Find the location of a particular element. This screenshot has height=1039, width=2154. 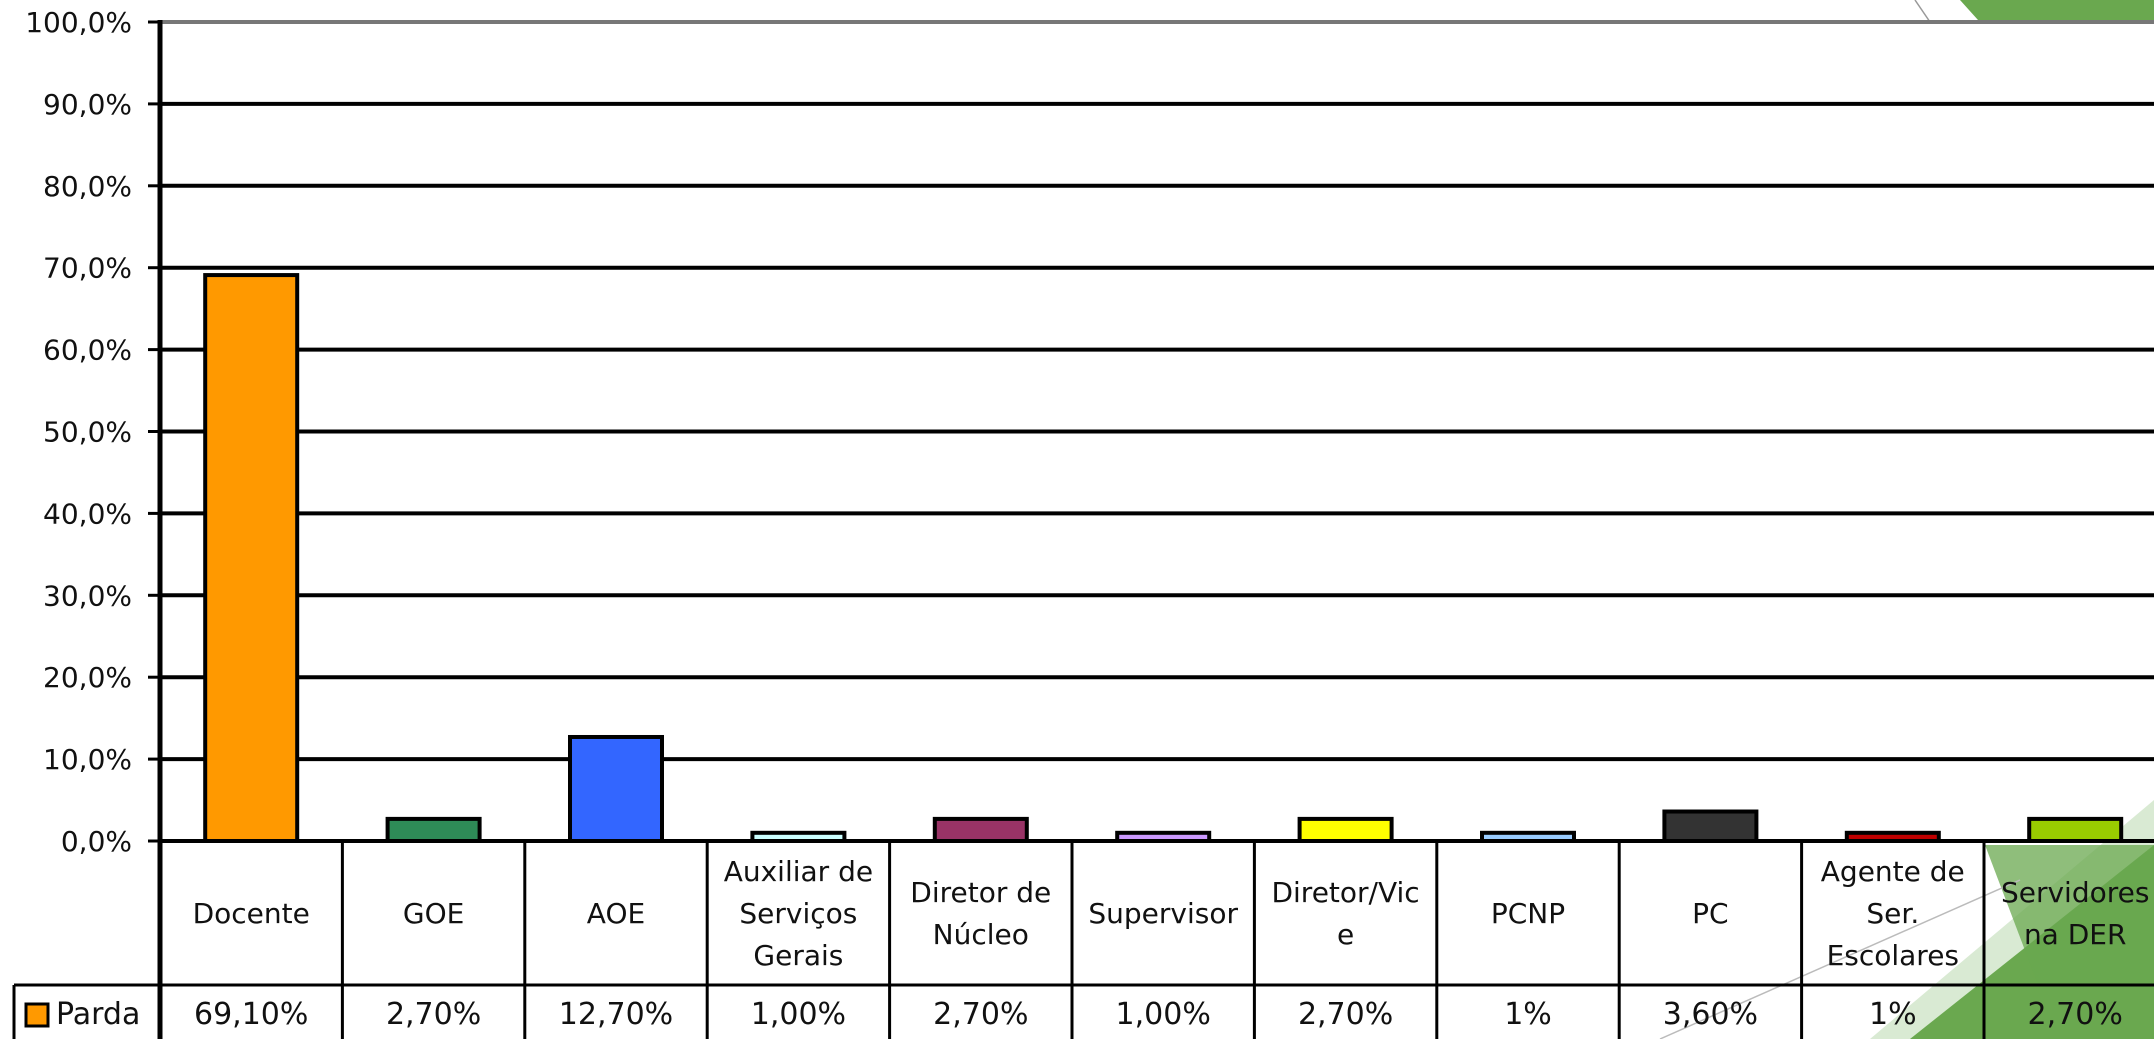

category-label: Agente de Ser. Escolares is located at coordinates (1893, 913).